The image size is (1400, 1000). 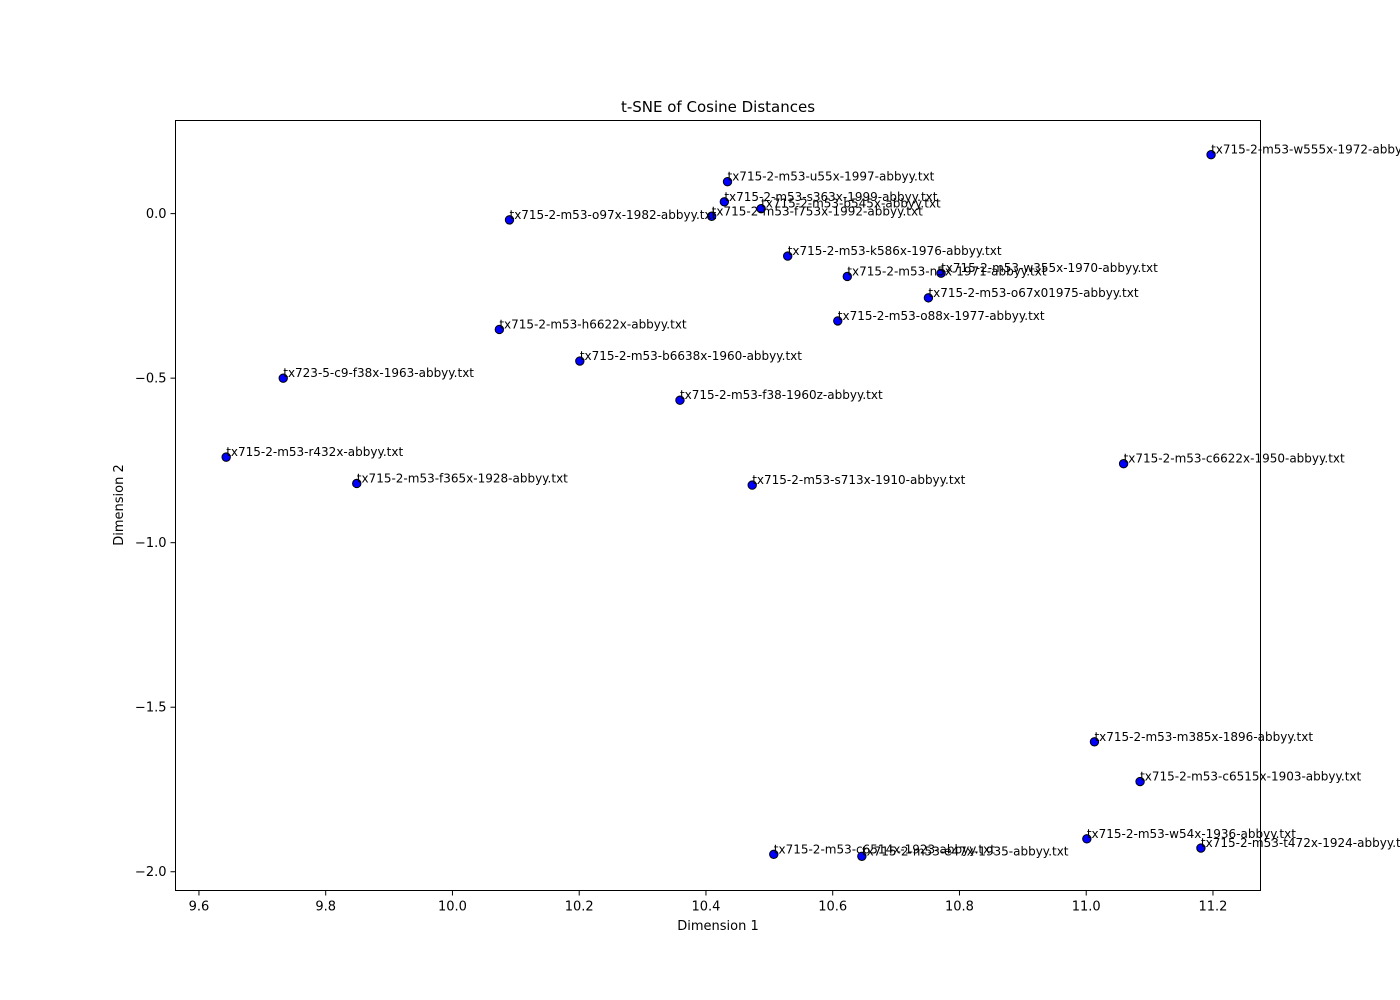 I want to click on point-label: tx715-2-m53-c6515x-1903-abbyy.txt, so click(x=1250, y=777).